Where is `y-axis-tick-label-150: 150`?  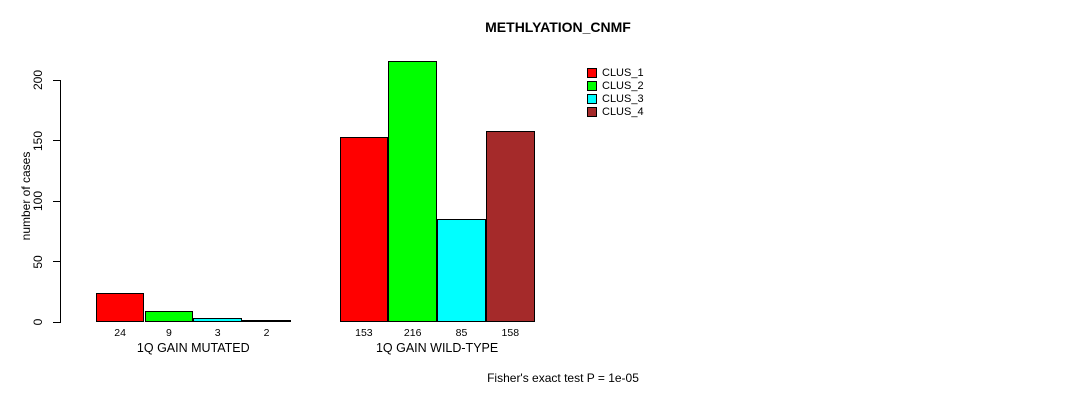 y-axis-tick-label-150: 150 is located at coordinates (38, 140).